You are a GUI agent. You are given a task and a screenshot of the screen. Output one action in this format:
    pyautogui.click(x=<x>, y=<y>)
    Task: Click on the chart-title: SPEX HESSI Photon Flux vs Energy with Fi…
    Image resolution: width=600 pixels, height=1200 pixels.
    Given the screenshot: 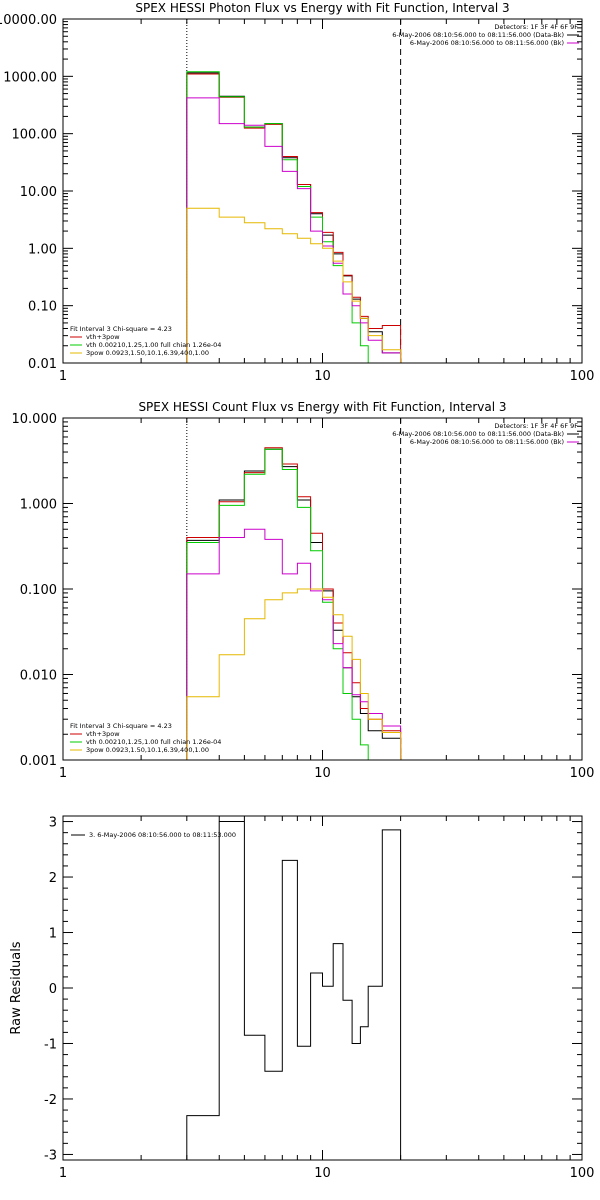 What is the action you would take?
    pyautogui.click(x=322, y=8)
    